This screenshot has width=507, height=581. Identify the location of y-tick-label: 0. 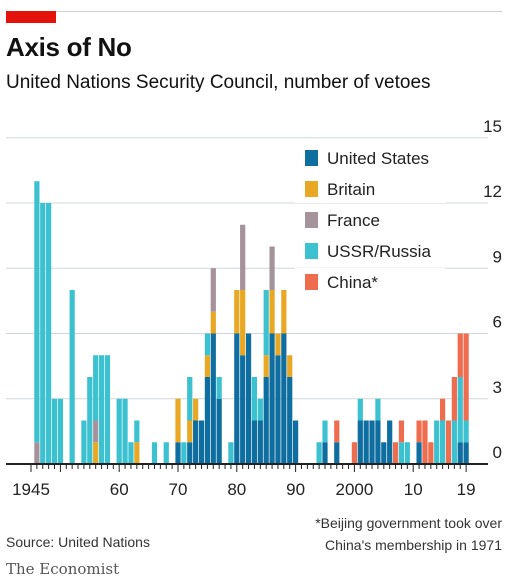
(497, 452).